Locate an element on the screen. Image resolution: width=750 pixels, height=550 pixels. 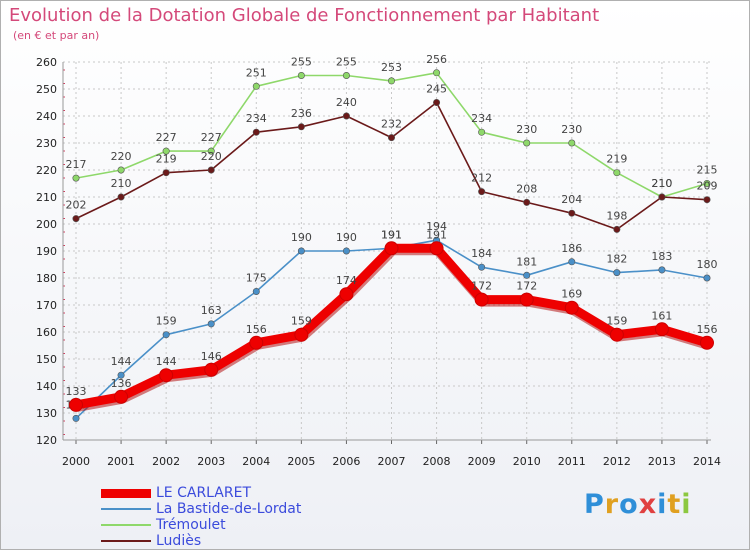
x-tick-label: 2013 is located at coordinates (662, 461).